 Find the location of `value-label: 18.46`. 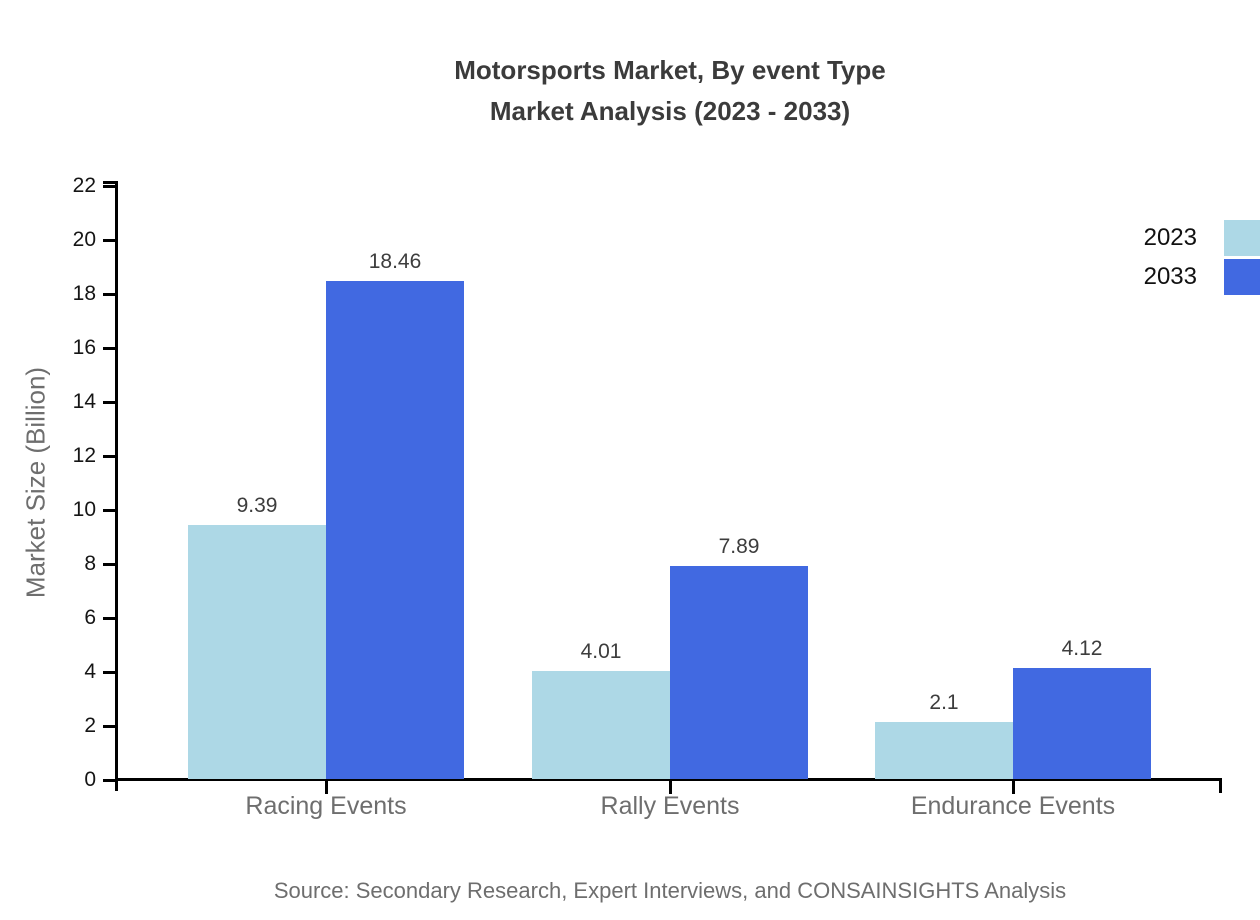

value-label: 18.46 is located at coordinates (395, 261).